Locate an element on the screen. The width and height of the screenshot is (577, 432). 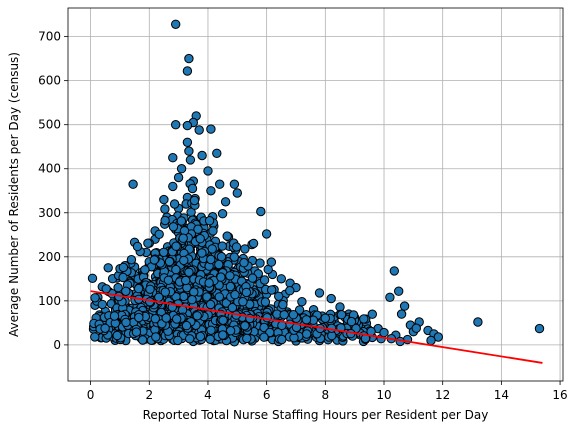
y-tick-label: 500 is located at coordinates (49, 125).